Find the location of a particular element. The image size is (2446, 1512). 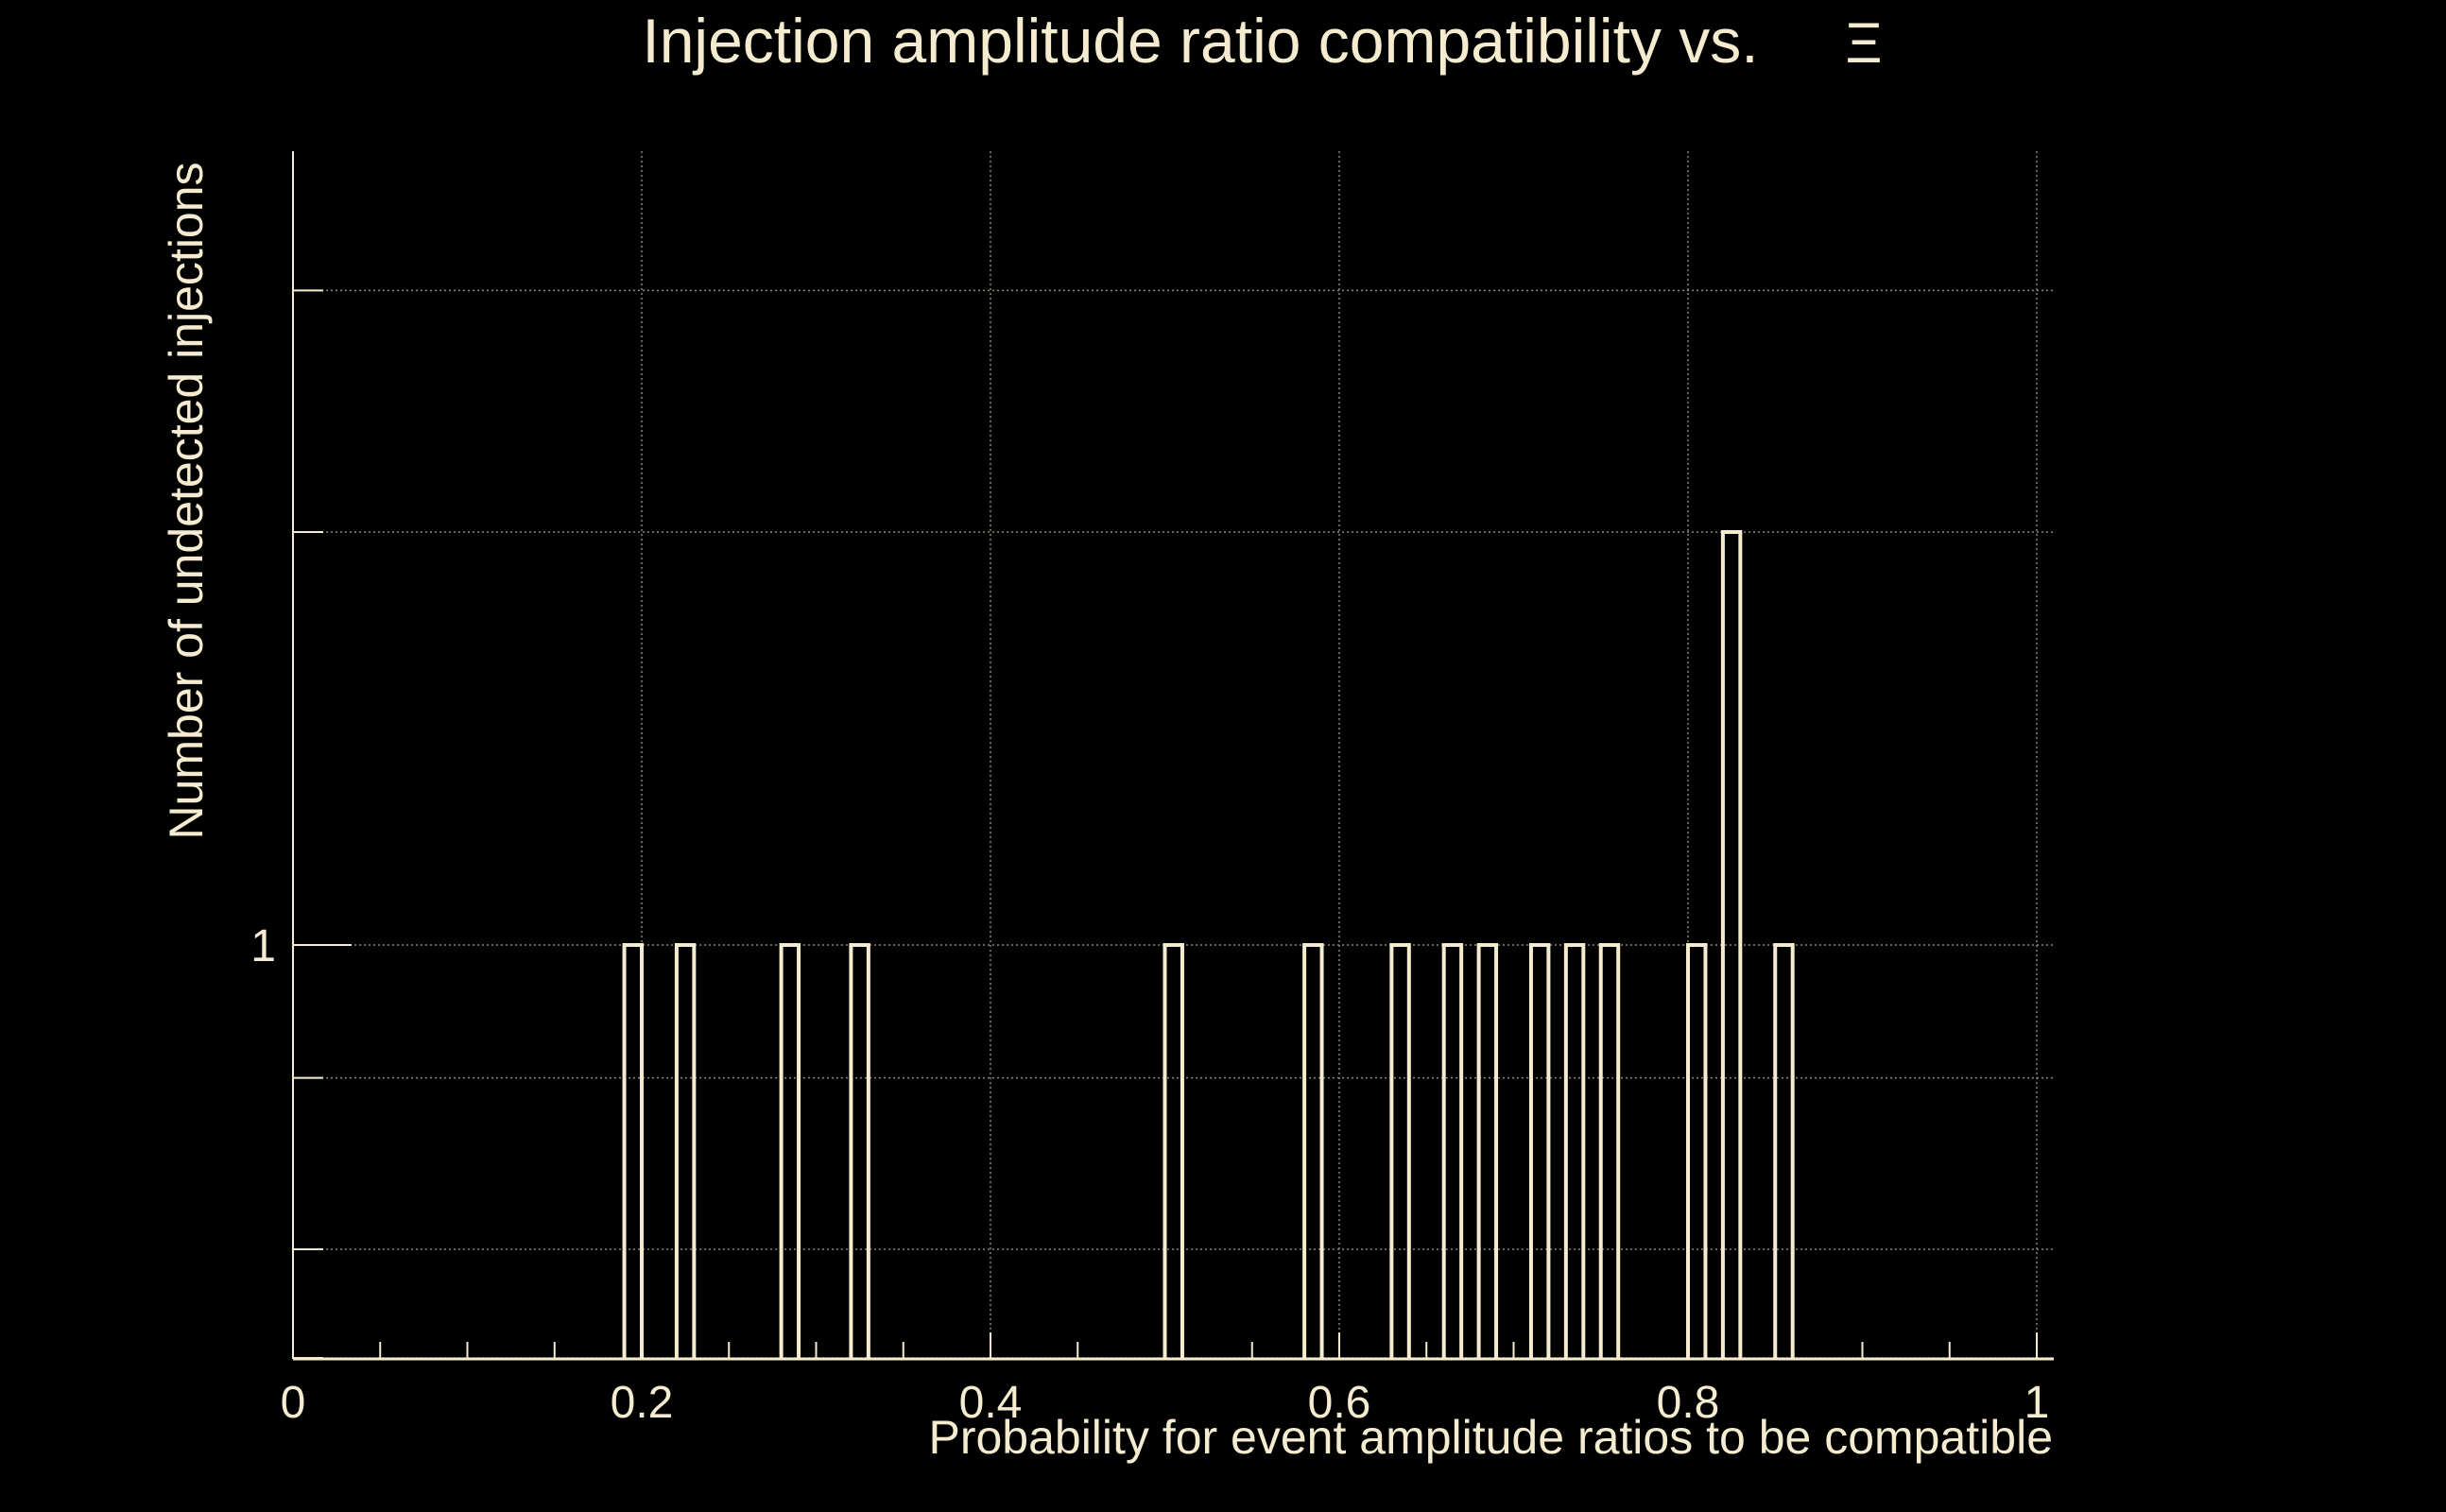

x-tick-label: 1 is located at coordinates (2037, 1403).